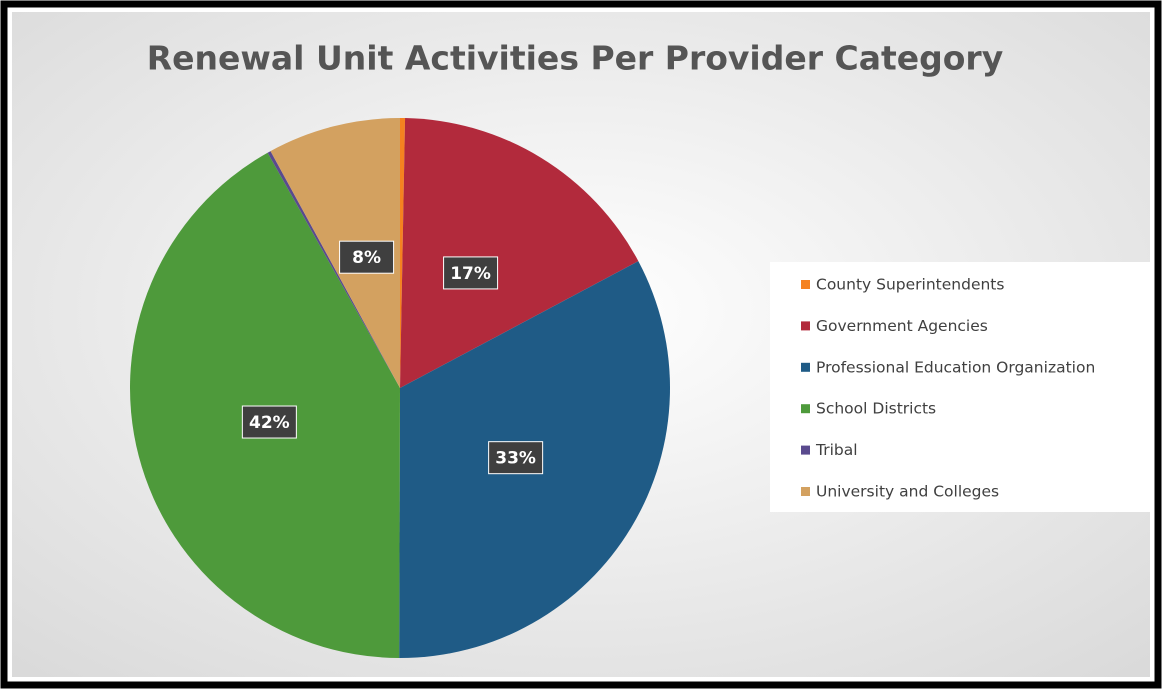  I want to click on legend-label: Professional Education Organization, so click(955, 367).